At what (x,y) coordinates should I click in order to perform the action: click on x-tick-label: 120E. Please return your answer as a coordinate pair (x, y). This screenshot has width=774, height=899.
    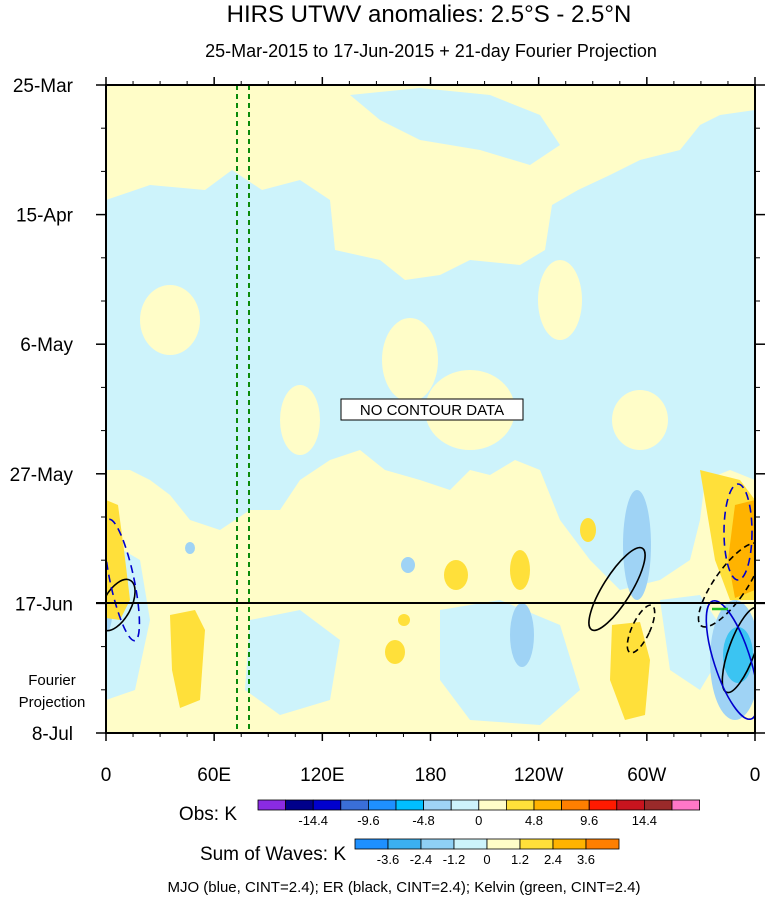
    Looking at the image, I should click on (322, 775).